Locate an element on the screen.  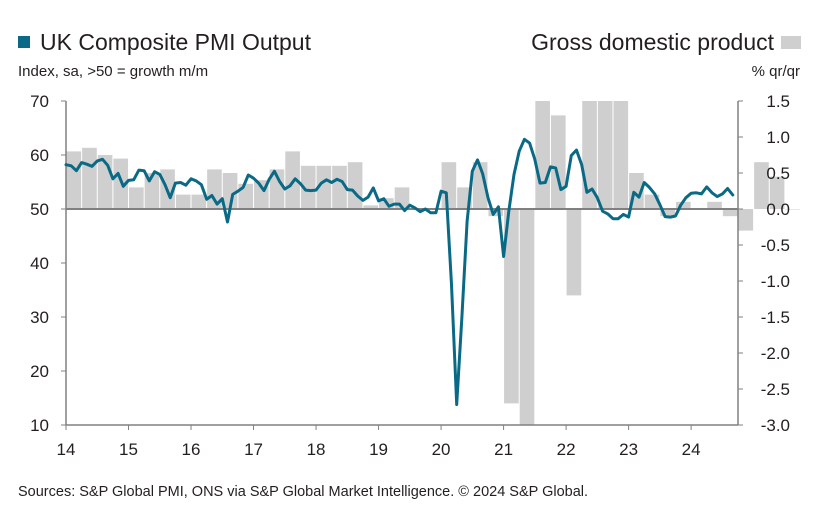
gdp-legend-swatch is located at coordinates (791, 42).